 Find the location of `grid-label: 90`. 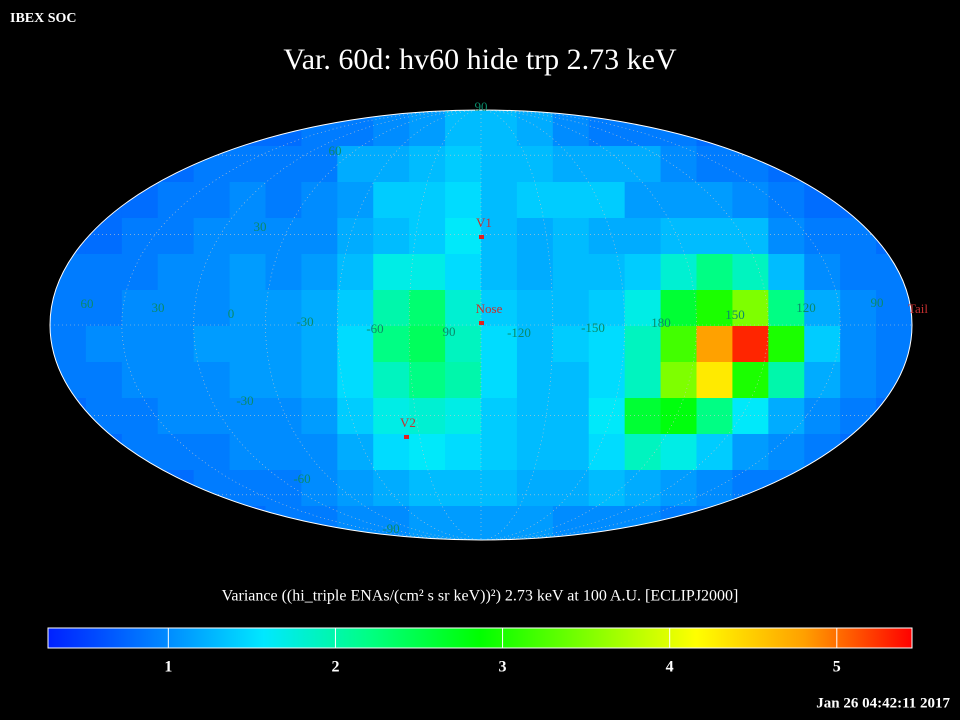

grid-label: 90 is located at coordinates (481, 106).